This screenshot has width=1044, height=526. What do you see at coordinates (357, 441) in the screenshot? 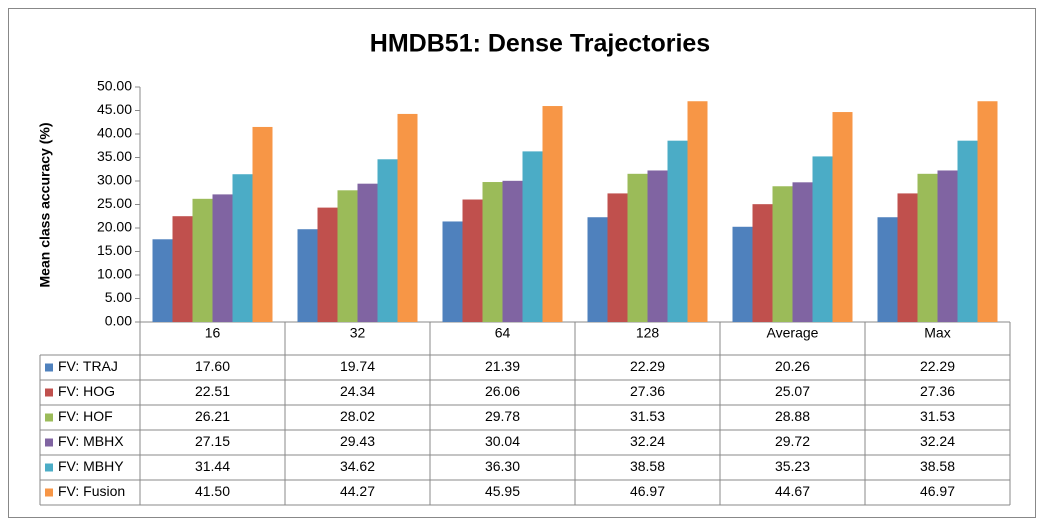
I see `table-value: 29.43` at bounding box center [357, 441].